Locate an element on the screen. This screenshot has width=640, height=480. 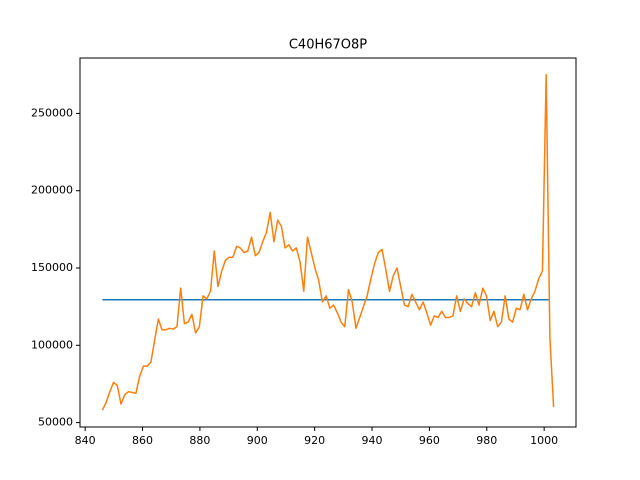
y-tick-label: 250000 is located at coordinates (52, 112).